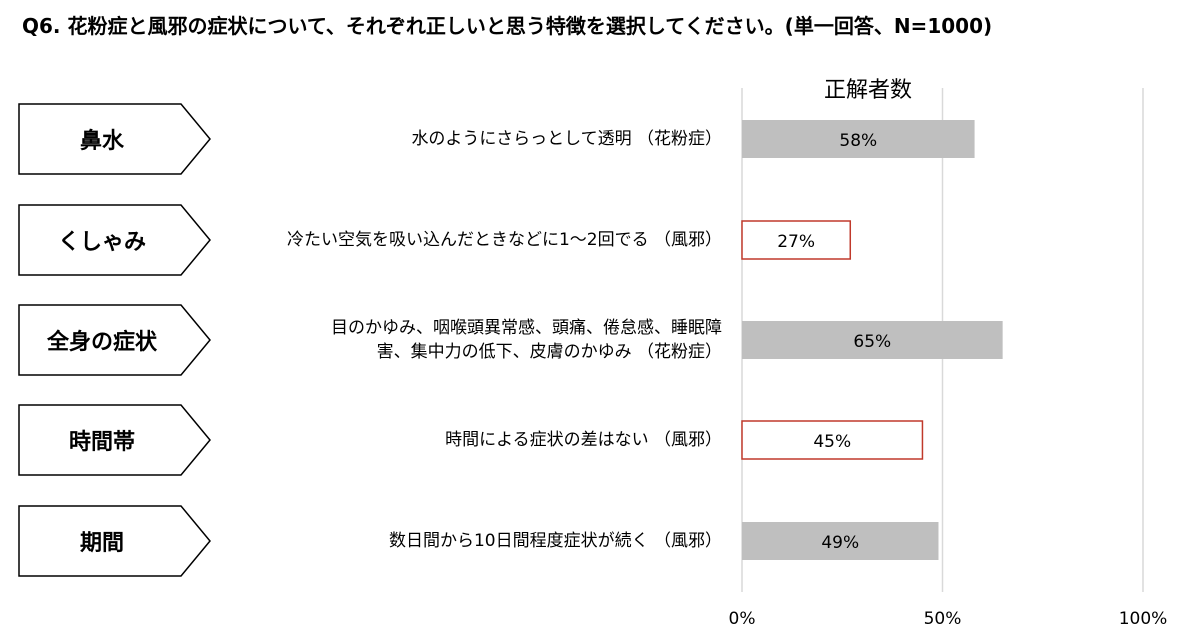 This screenshot has width=1200, height=644. I want to click on category-tag: くしゃみ, so click(115, 240).